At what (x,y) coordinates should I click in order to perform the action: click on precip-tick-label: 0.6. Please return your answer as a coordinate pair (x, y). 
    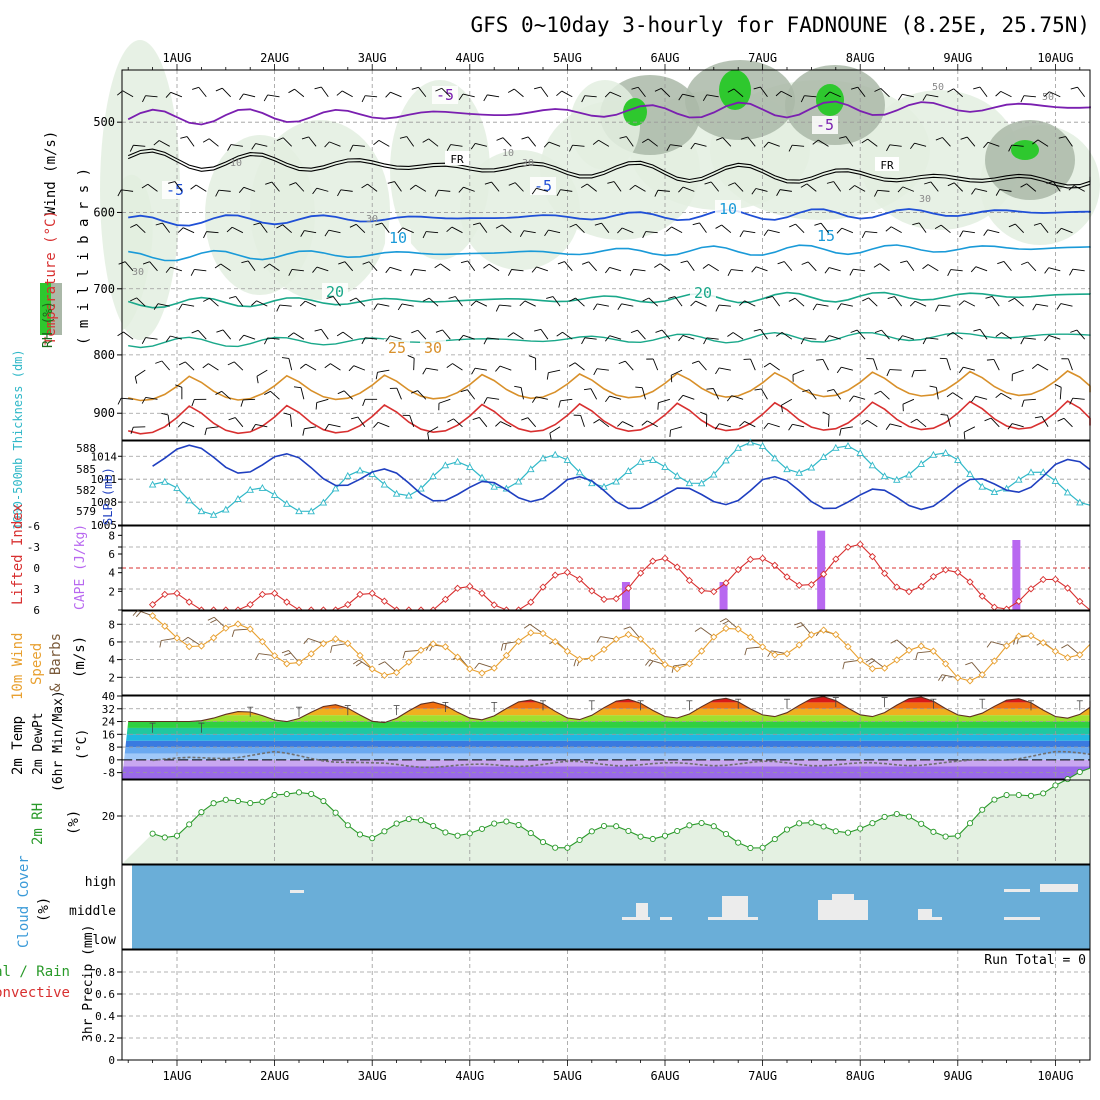
    Looking at the image, I should click on (105, 994).